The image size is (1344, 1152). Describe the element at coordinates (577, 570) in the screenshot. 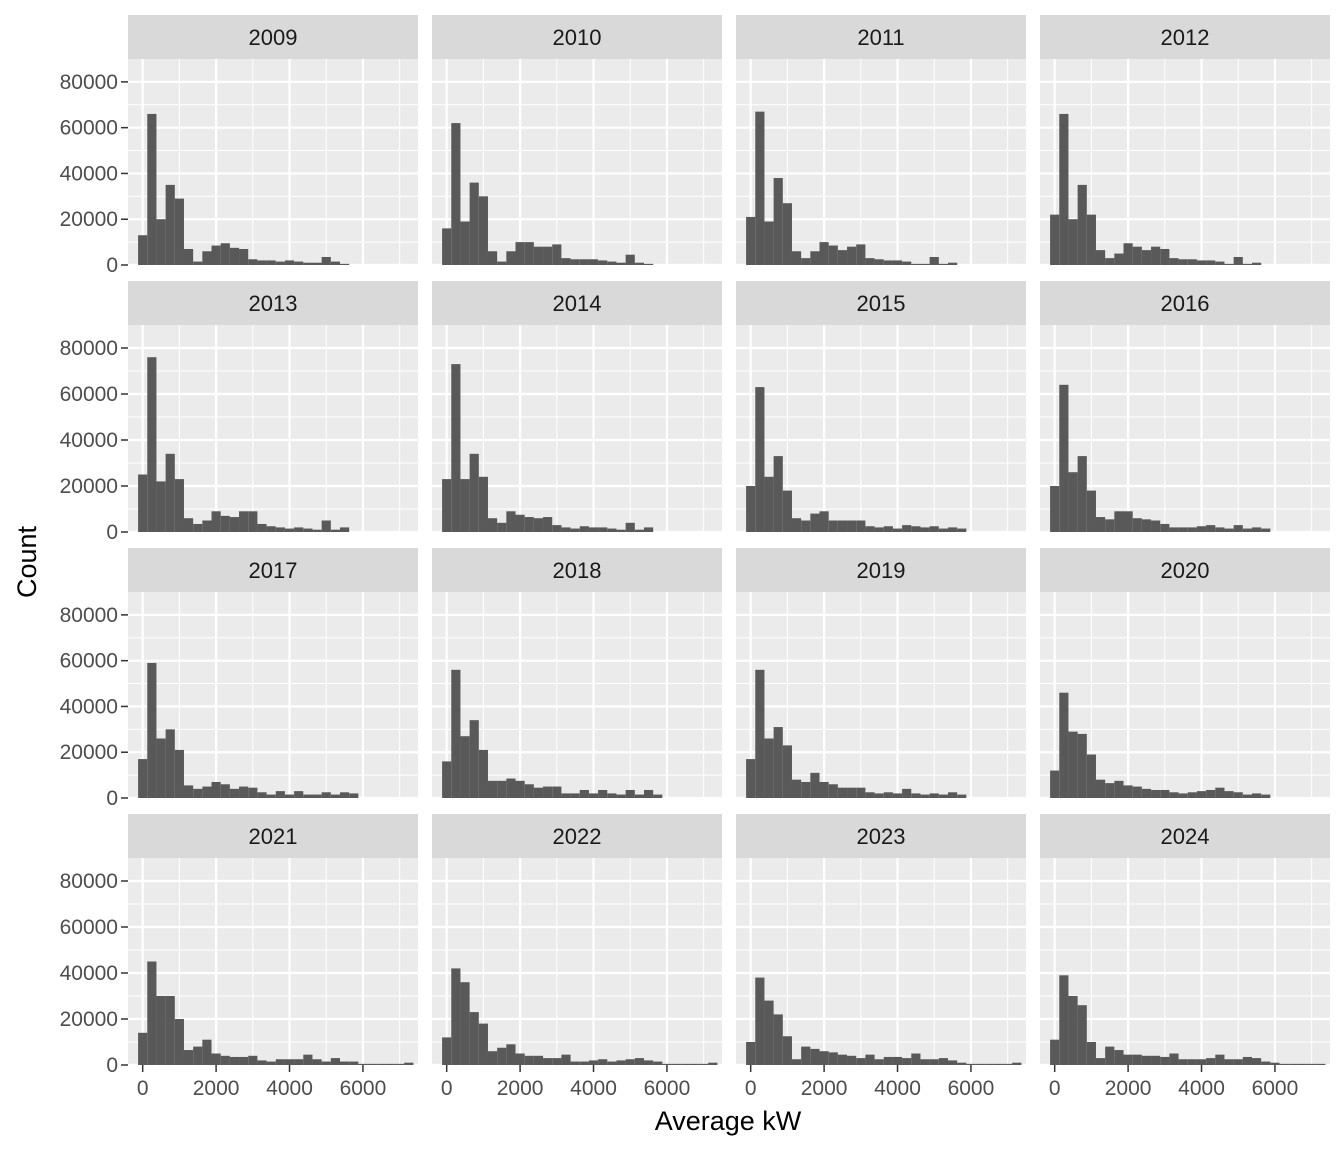

I see `facet-strip-label: 2018` at that location.